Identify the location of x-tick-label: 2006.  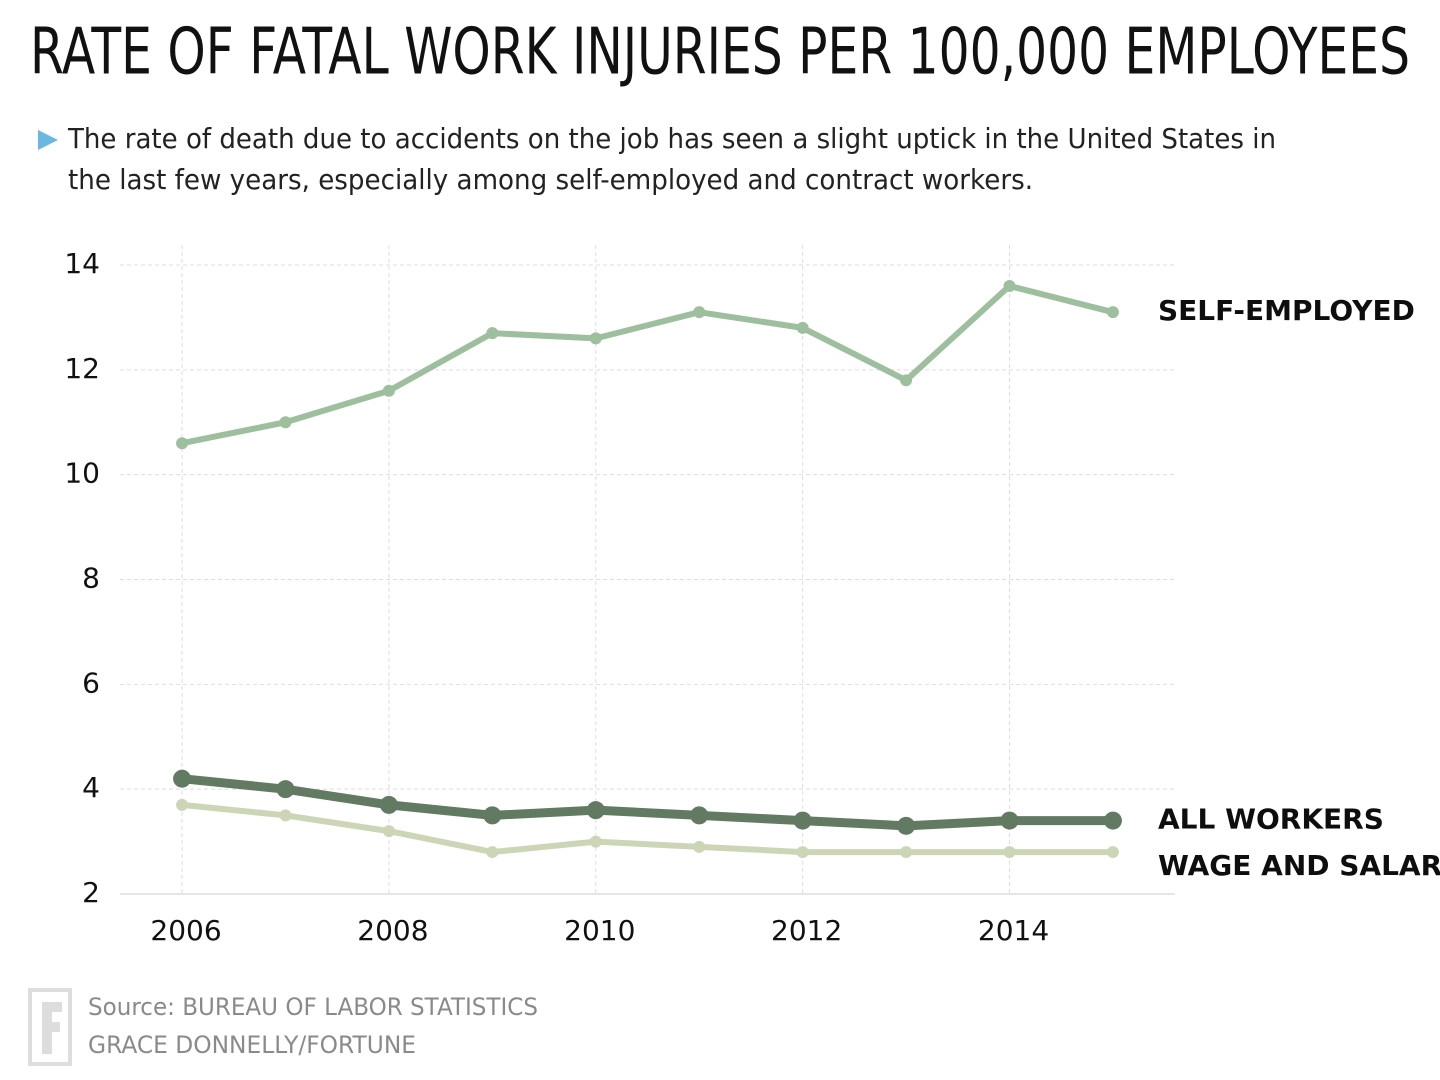
(185, 930).